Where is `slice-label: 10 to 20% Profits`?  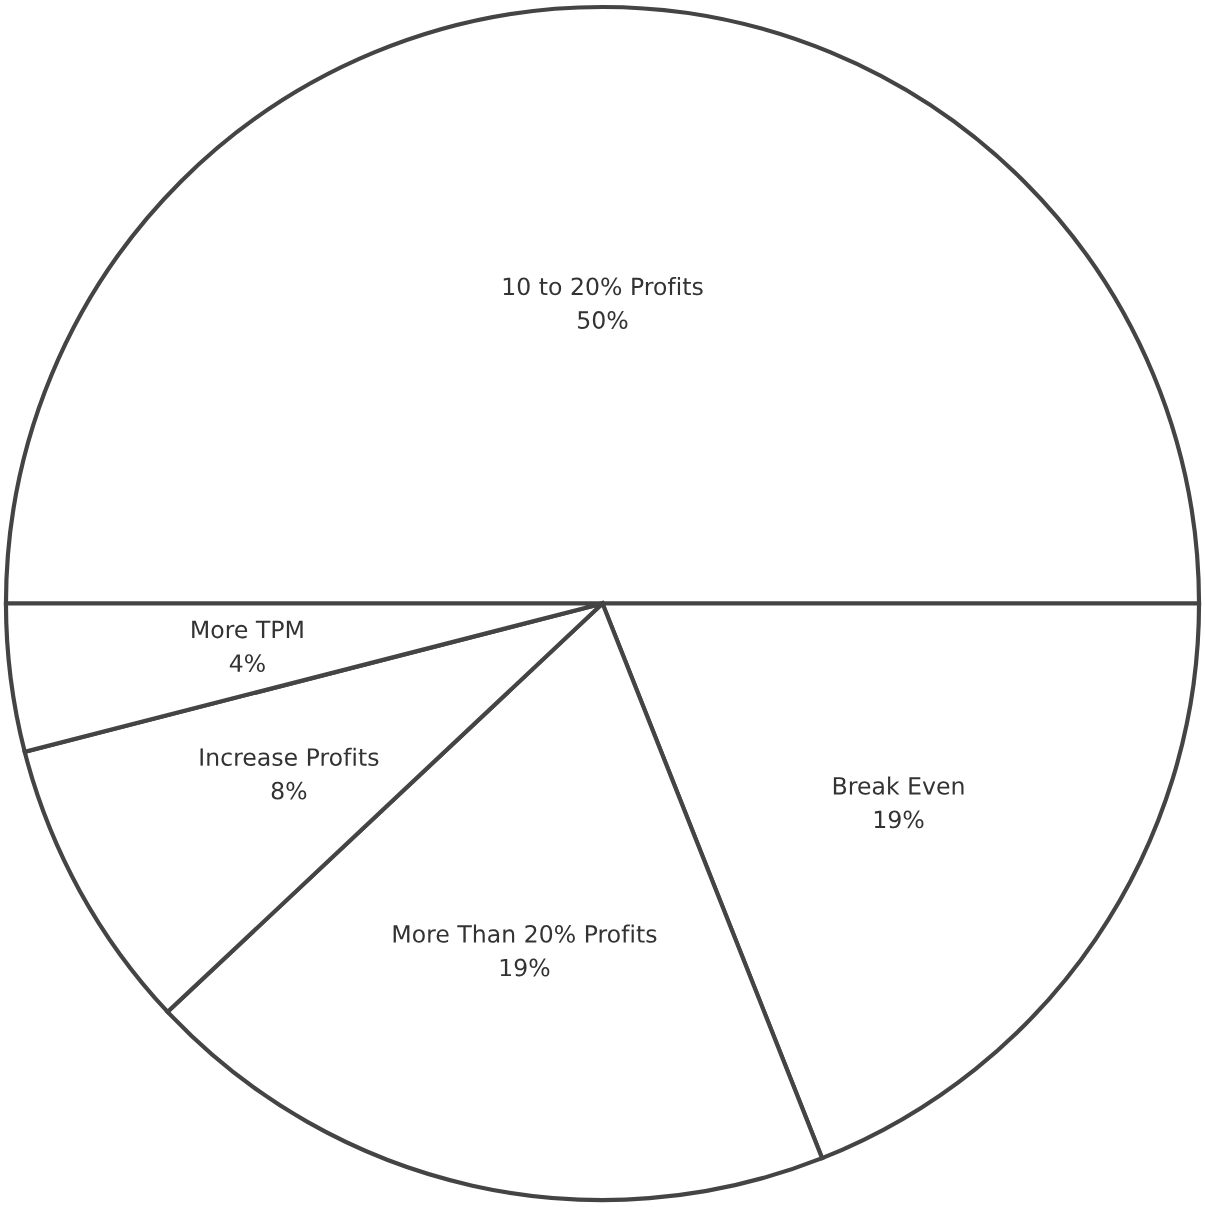 slice-label: 10 to 20% Profits is located at coordinates (603, 286).